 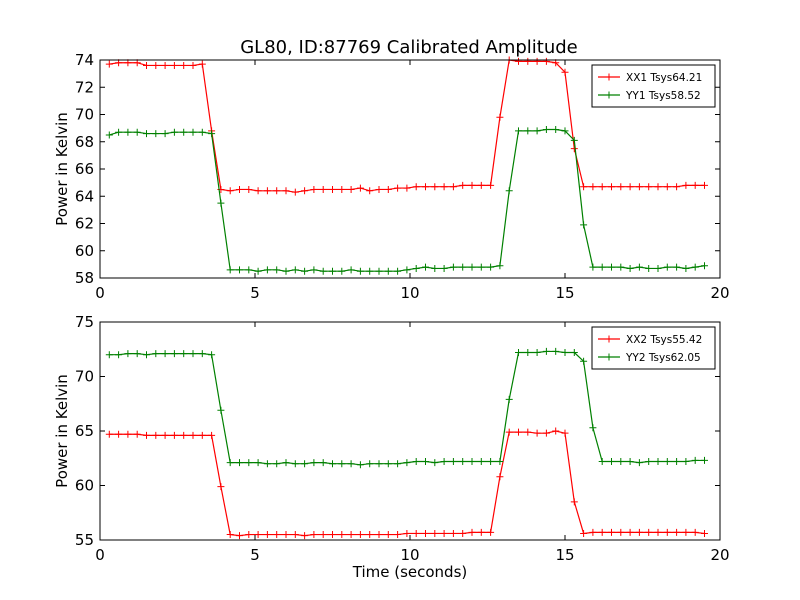 What do you see at coordinates (84, 169) in the screenshot?
I see `y-tick-label: 66` at bounding box center [84, 169].